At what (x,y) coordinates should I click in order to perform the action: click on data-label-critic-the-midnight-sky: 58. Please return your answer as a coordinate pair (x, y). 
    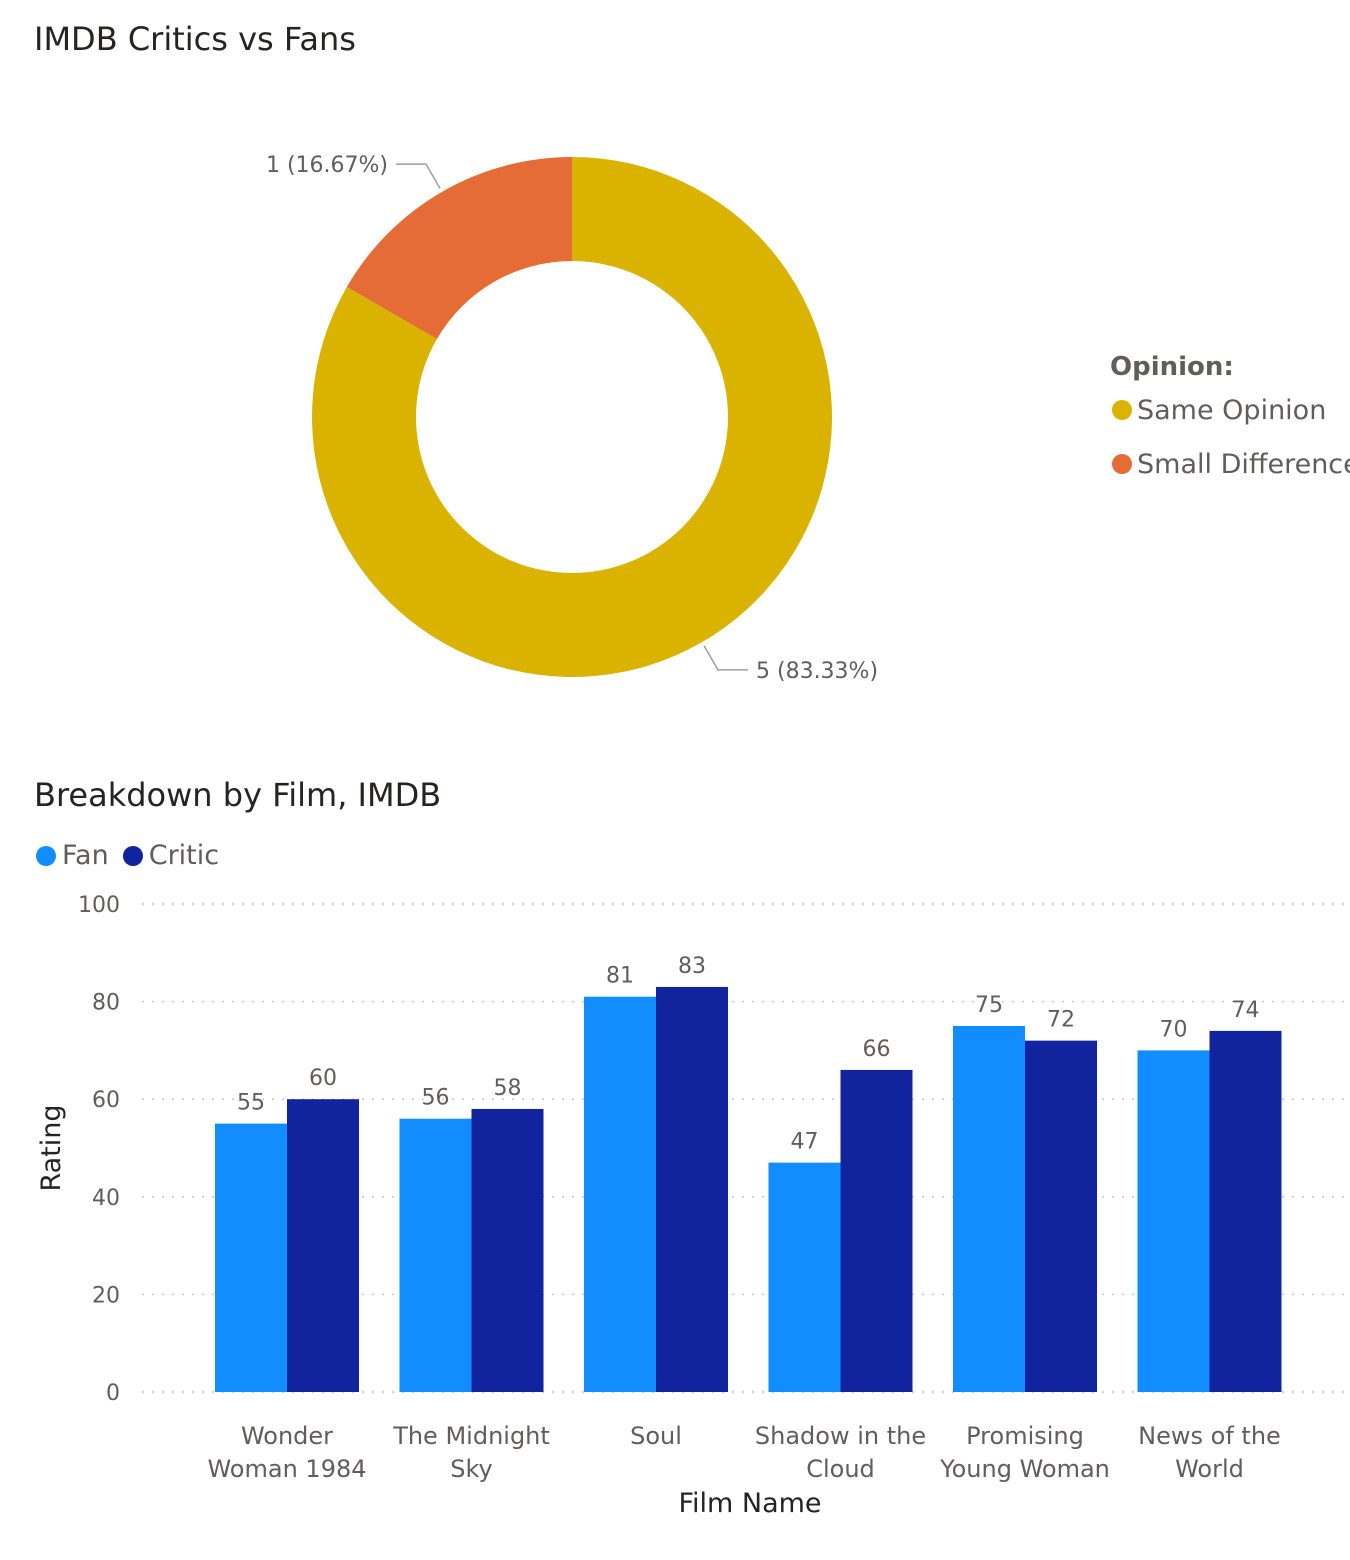
    Looking at the image, I should click on (508, 1088).